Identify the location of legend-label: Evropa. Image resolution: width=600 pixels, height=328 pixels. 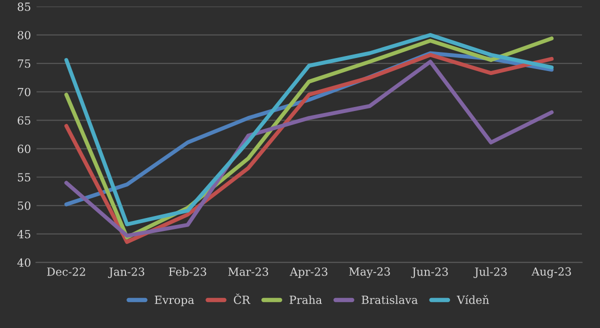
(174, 301).